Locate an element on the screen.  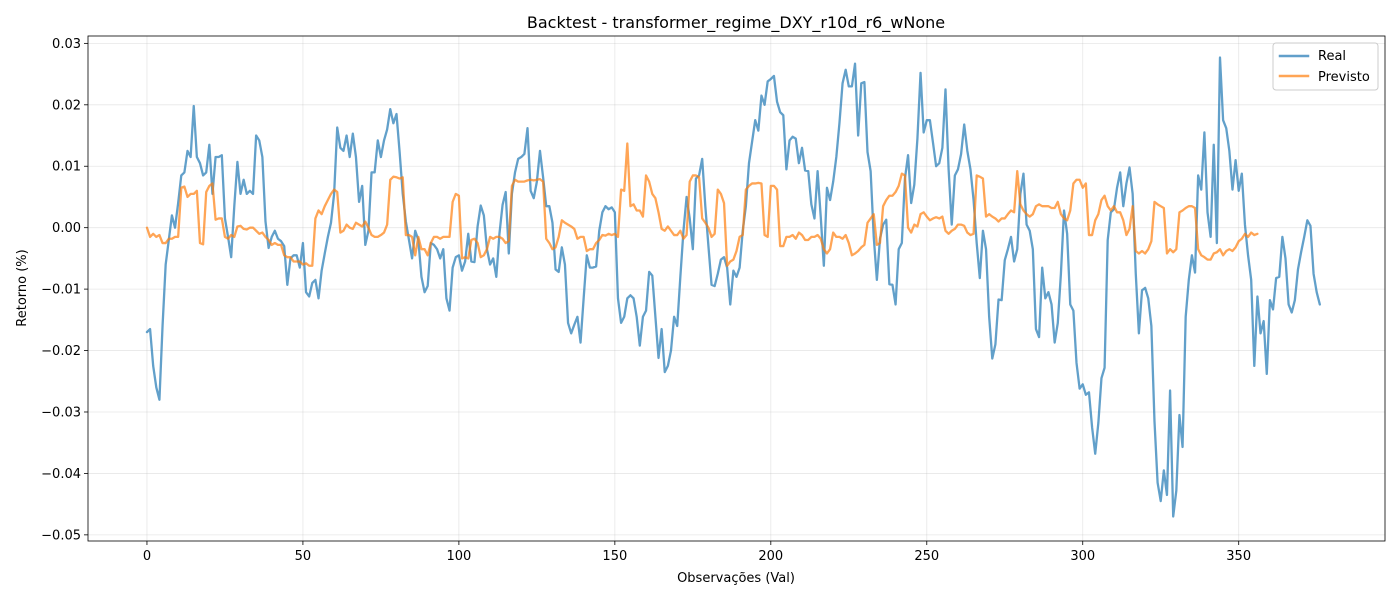
x-tick-label: 150 is located at coordinates (614, 556).